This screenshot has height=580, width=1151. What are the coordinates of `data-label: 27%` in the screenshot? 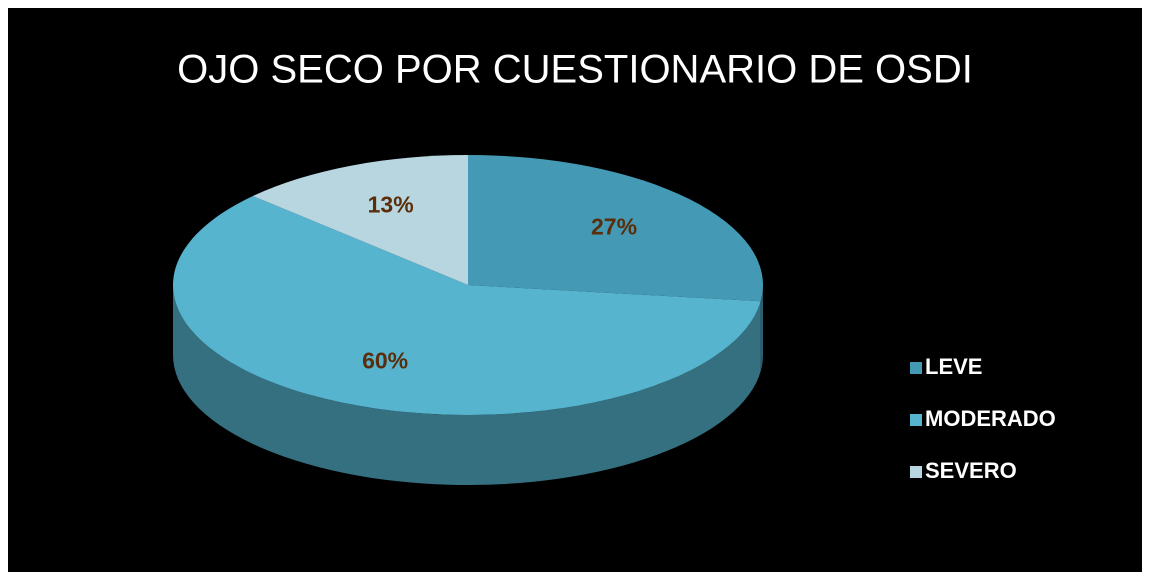 It's located at (614, 226).